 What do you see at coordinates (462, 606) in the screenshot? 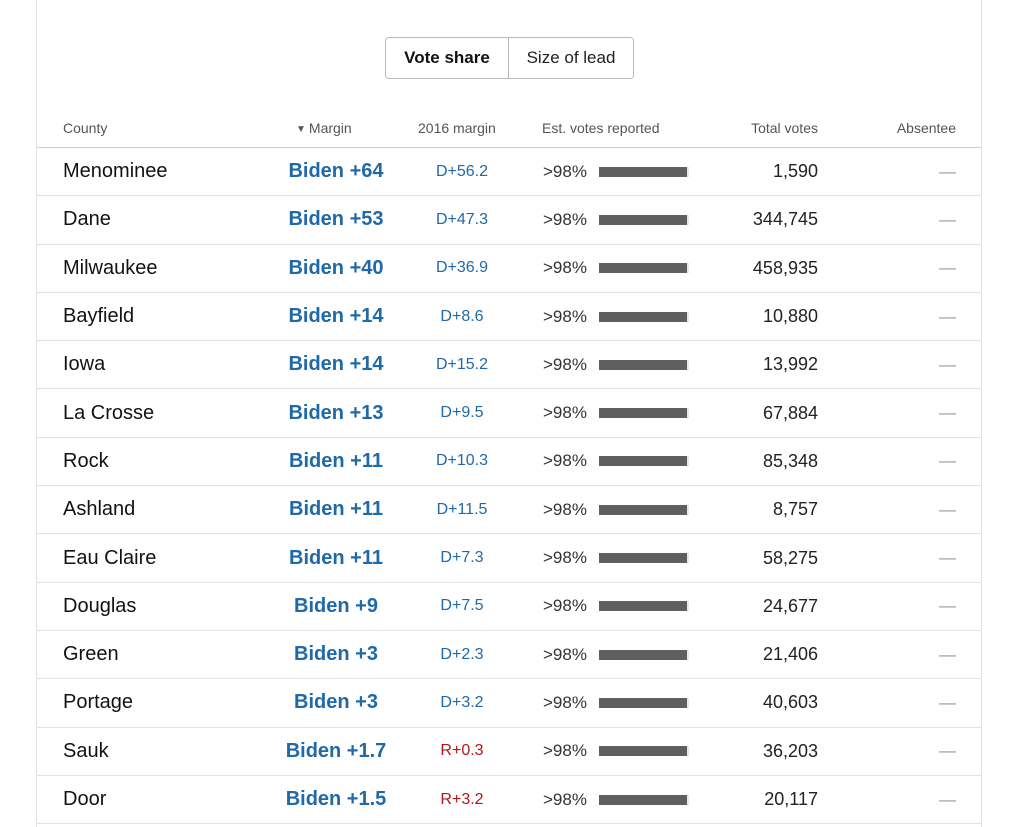
I see `margin-2016-value: D+7.5` at bounding box center [462, 606].